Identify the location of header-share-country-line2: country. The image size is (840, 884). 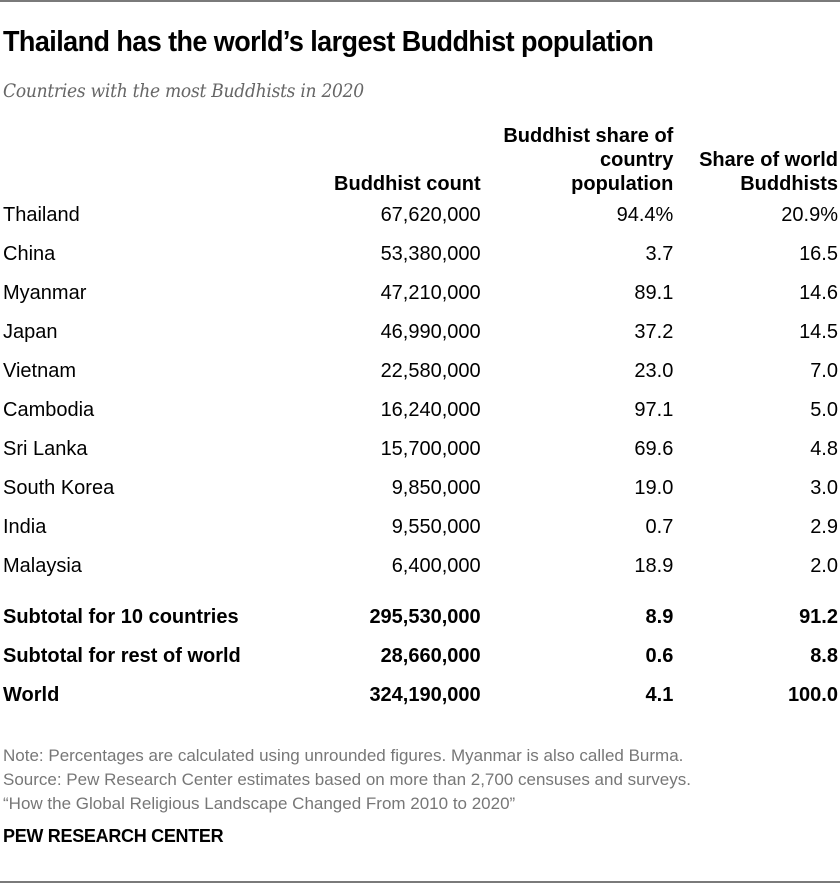
(637, 160).